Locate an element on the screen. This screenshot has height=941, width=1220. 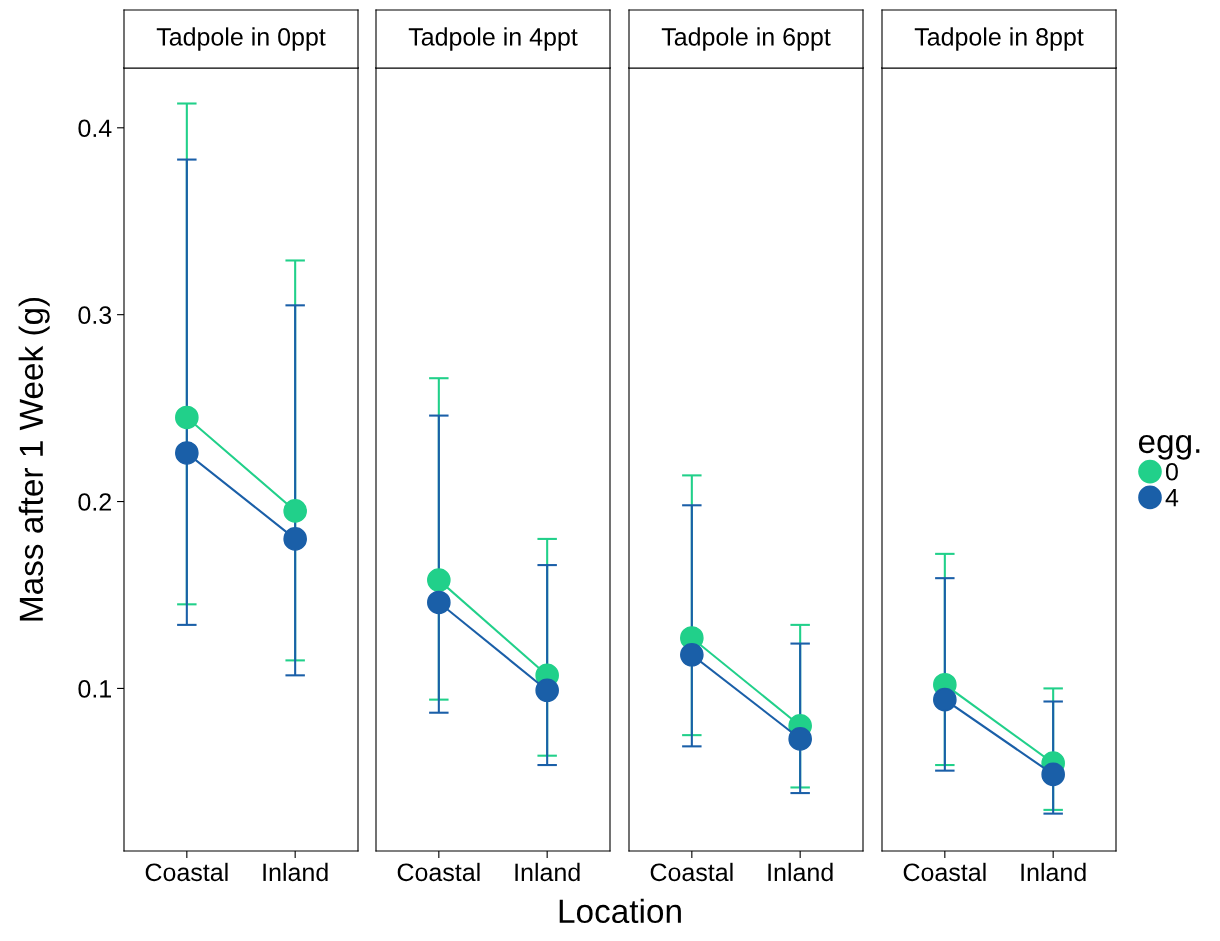
legend-title: egg. is located at coordinates (1169, 447).